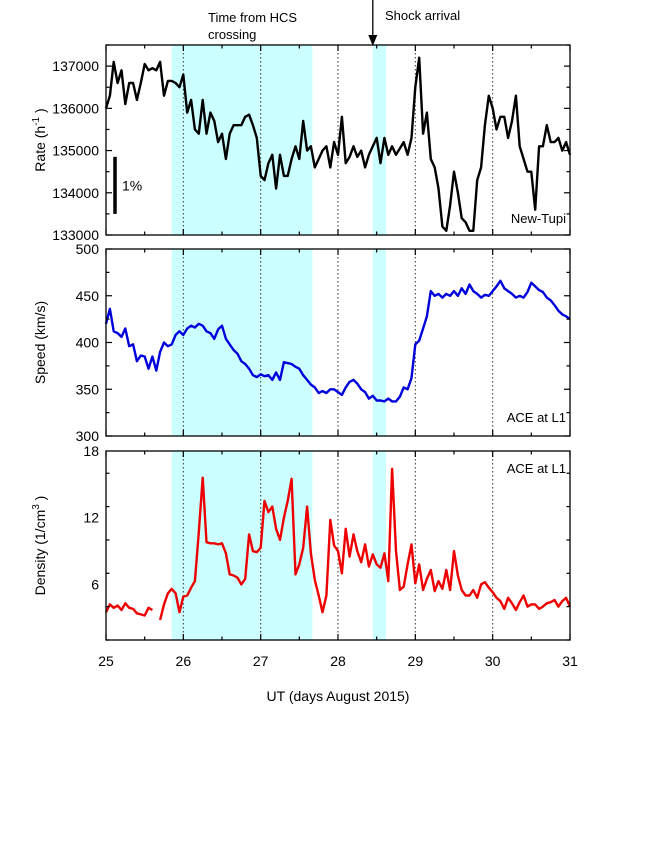 This screenshot has height=860, width=665. What do you see at coordinates (422, 15) in the screenshot?
I see `shock-annotation: Shock arrival` at bounding box center [422, 15].